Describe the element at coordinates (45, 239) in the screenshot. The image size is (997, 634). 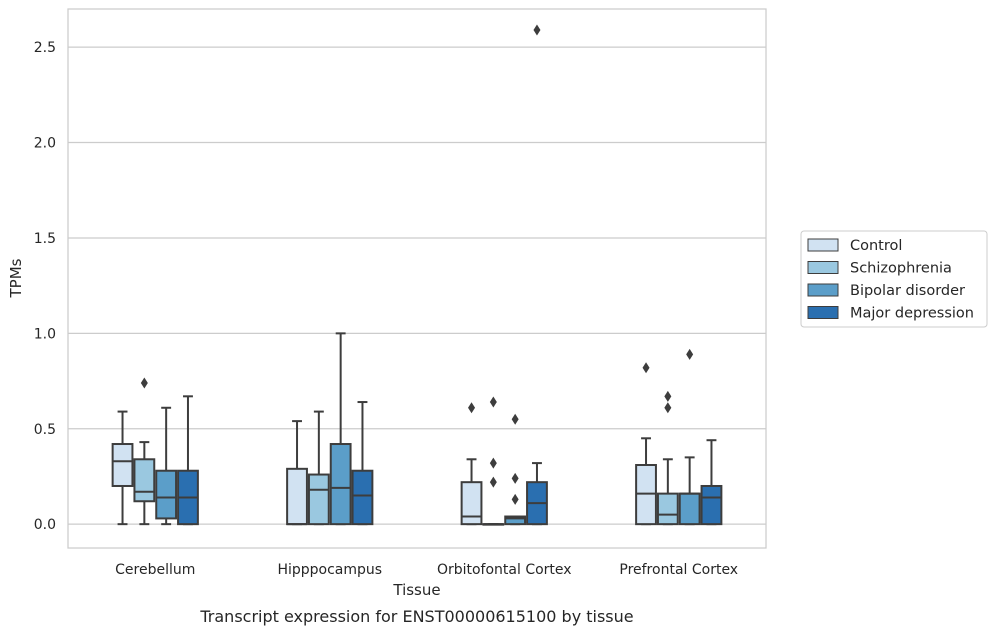
I see `y-tick-label: 1.5` at that location.